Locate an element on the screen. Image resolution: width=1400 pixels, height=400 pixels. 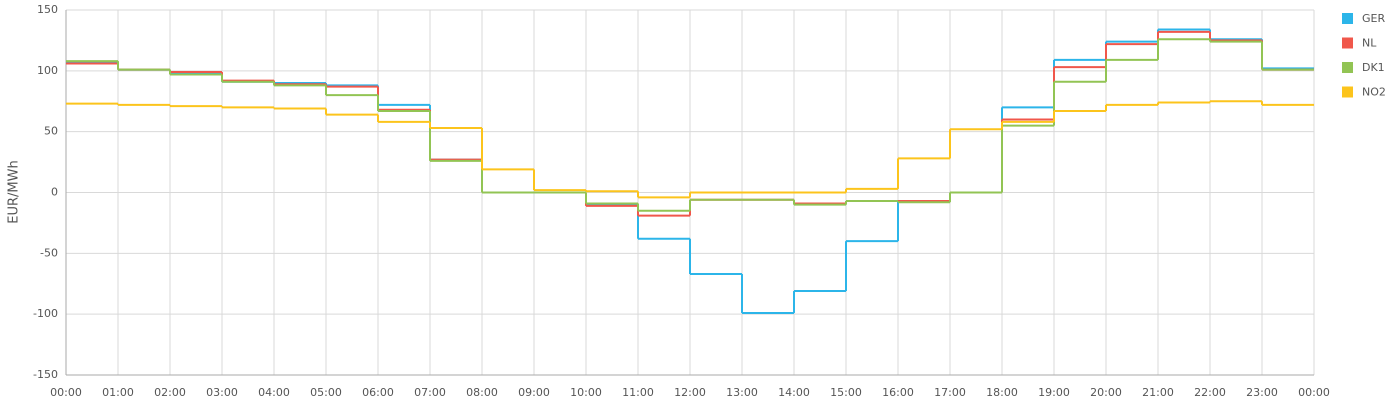
x-tick-label: 01:00 is located at coordinates (118, 392).